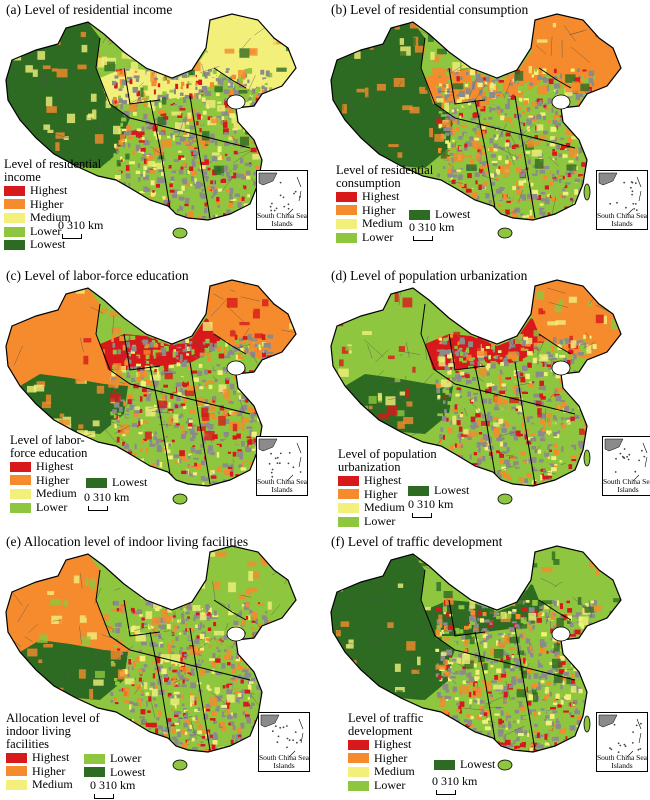 The width and height of the screenshot is (650, 800). I want to click on scale-text: 0 310 km, so click(431, 504).